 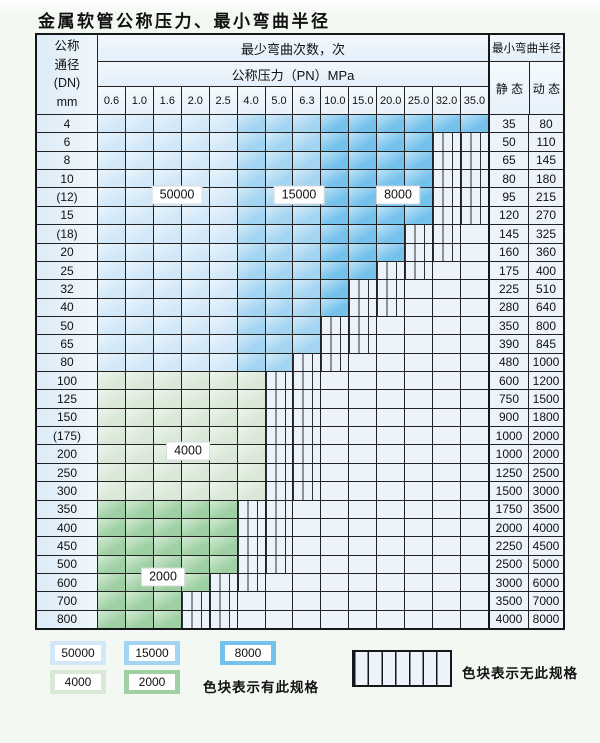 What do you see at coordinates (545, 472) in the screenshot?
I see `dynamic-radius-value: 2500` at bounding box center [545, 472].